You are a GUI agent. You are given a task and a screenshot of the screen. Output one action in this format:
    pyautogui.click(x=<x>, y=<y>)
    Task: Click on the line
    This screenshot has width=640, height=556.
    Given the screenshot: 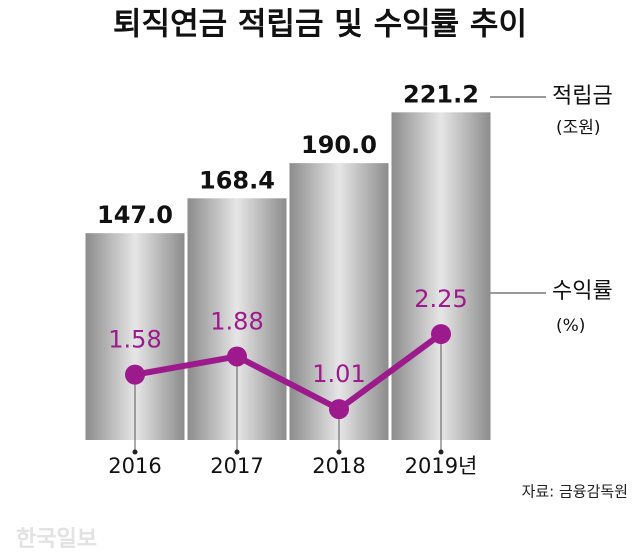 What is the action you would take?
    pyautogui.click(x=288, y=372)
    